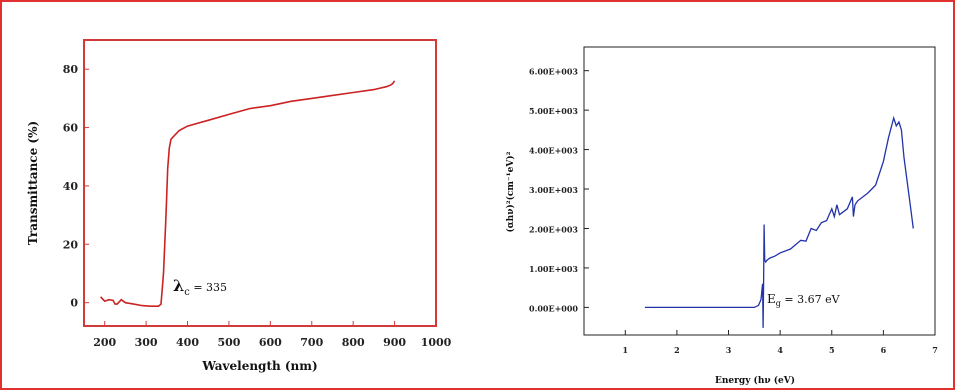 Image resolution: width=955 pixels, height=390 pixels. Describe the element at coordinates (553, 72) in the screenshot. I see `y-tick-label: 6.00E+003` at that location.